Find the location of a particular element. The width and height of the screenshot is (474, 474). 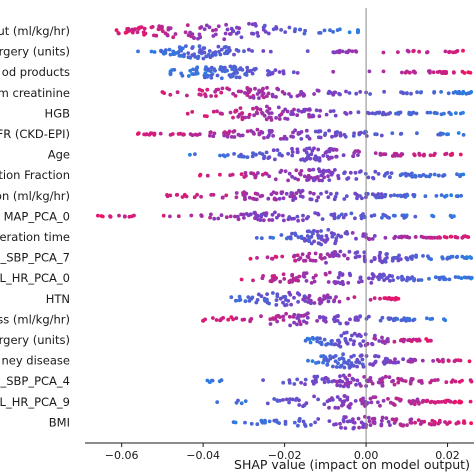

x-tick-label: 0.02 is located at coordinates (447, 455).